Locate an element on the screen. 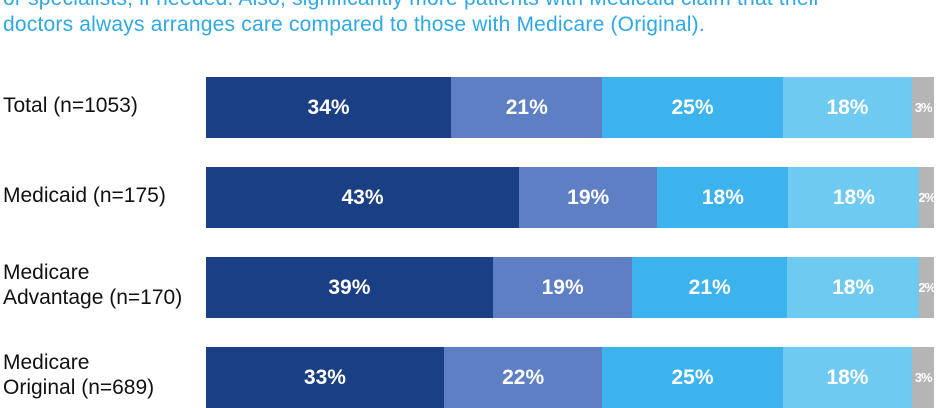 This screenshot has width=940, height=408. bar-segment: 22% is located at coordinates (523, 377).